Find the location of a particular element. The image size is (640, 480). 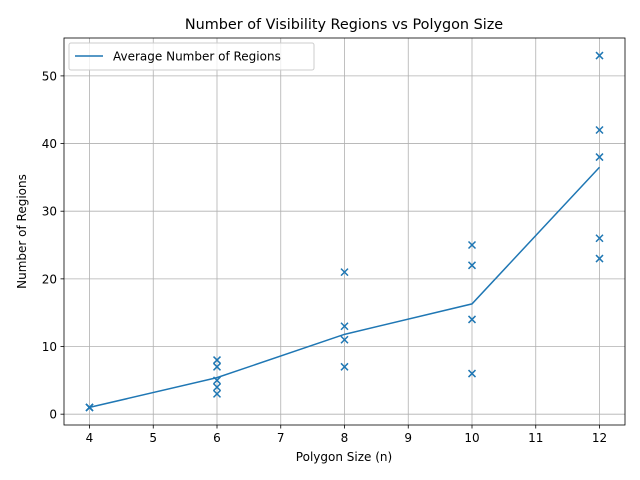

y-axis-label: Number of Regions is located at coordinates (22, 231).